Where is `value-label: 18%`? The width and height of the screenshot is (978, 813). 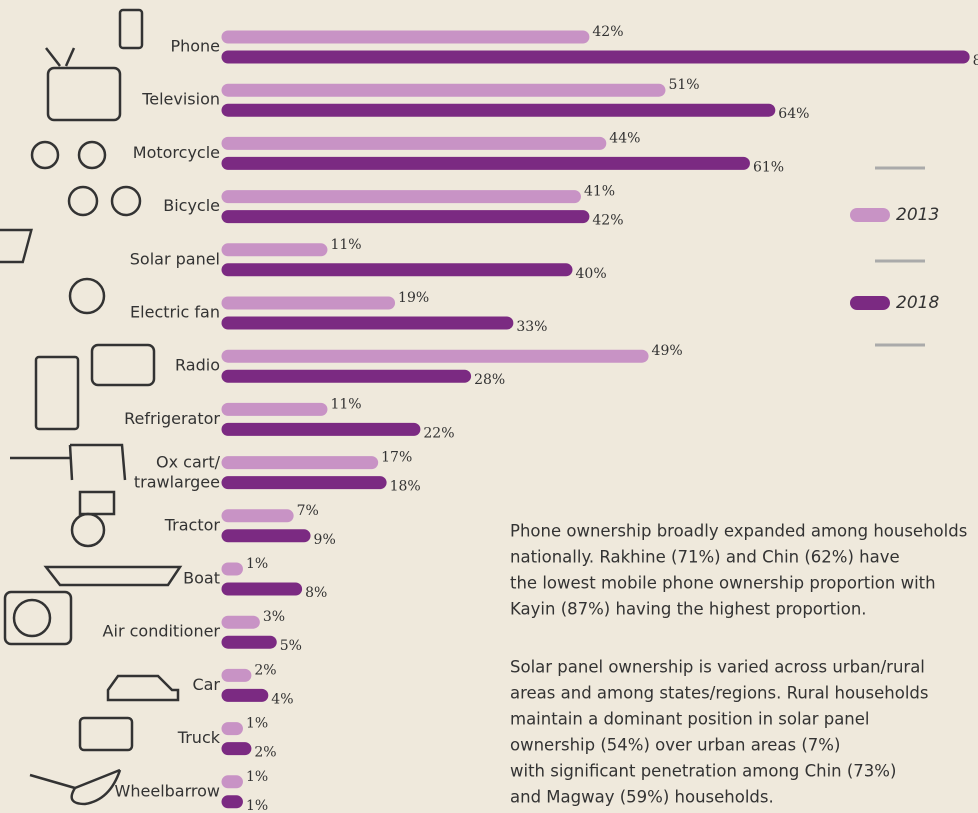
value-label: 18% is located at coordinates (405, 487).